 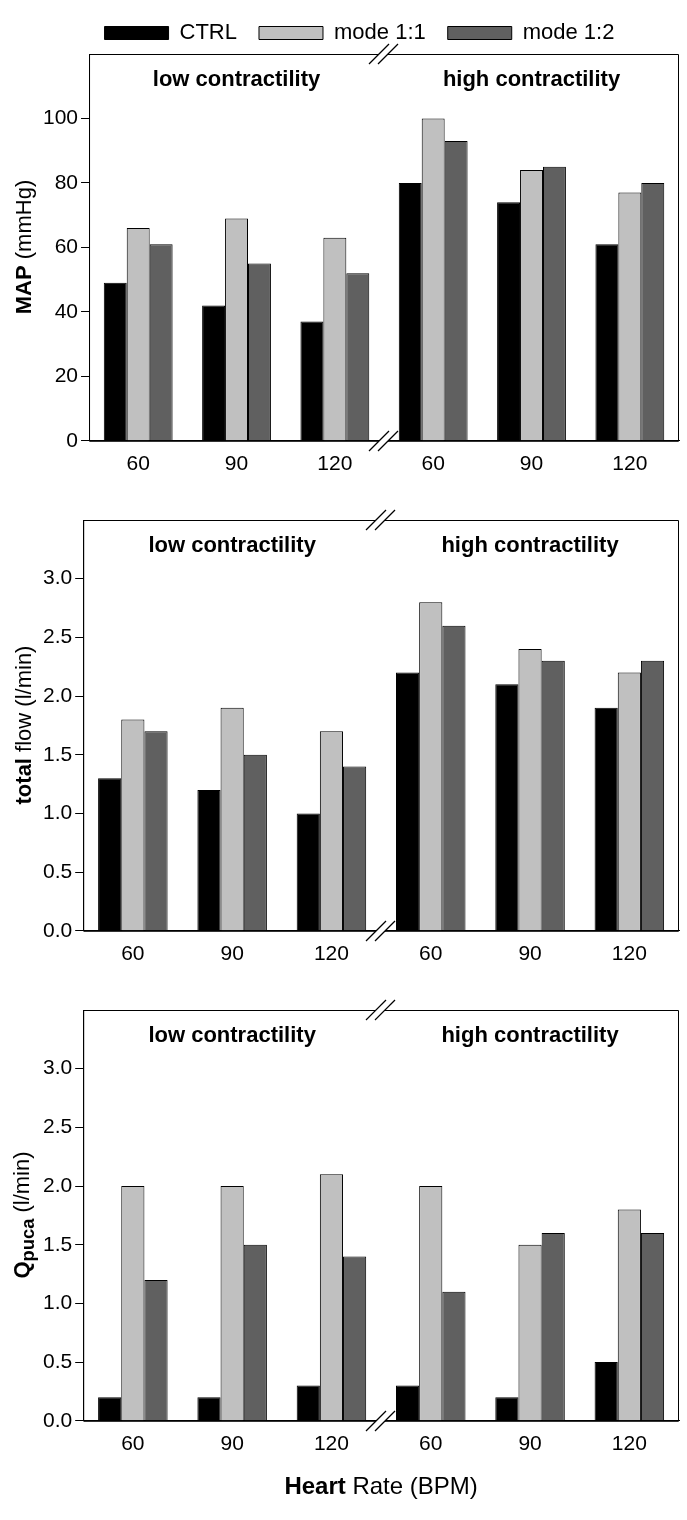 What do you see at coordinates (72, 439) in the screenshot?
I see `y-tick-label: 0` at bounding box center [72, 439].